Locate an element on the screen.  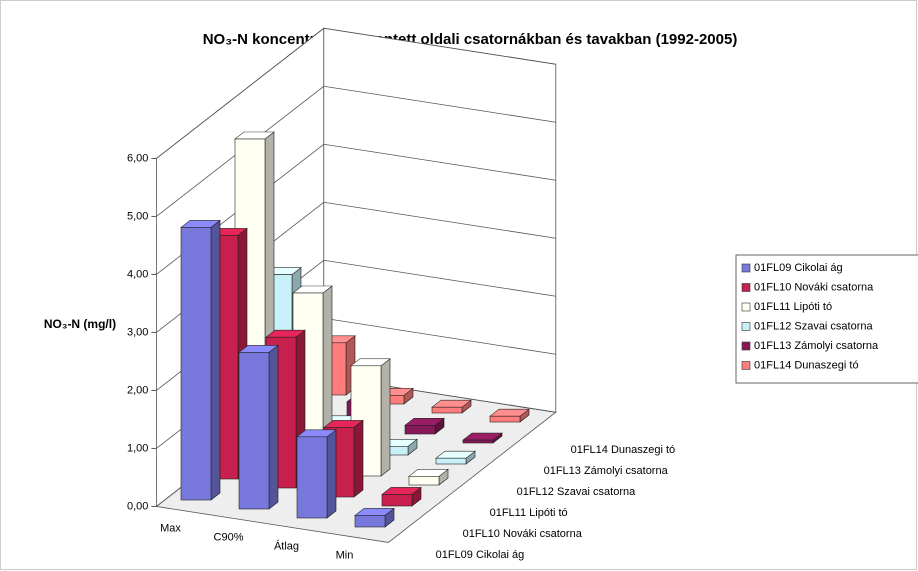
legend is located at coordinates (826, 319).